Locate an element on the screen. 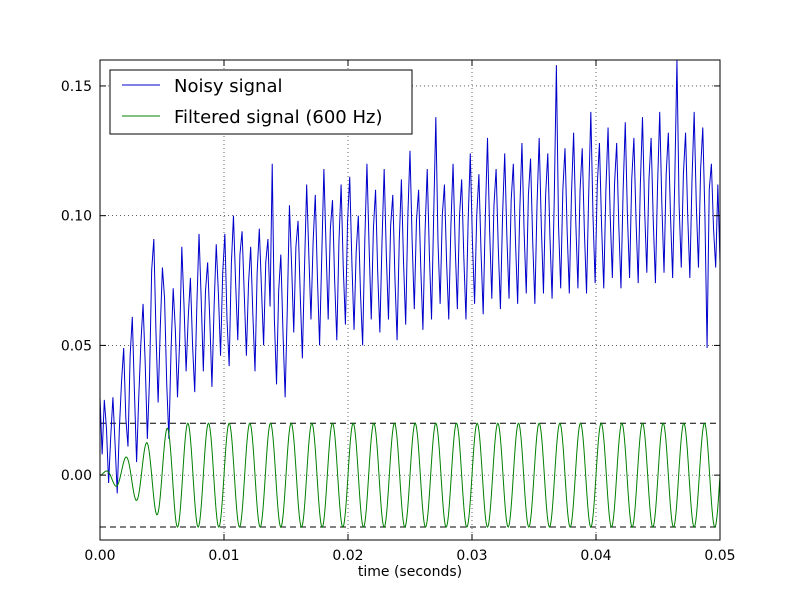  legend: Noisy signal Filtered signal (600 Hz) is located at coordinates (261, 102).